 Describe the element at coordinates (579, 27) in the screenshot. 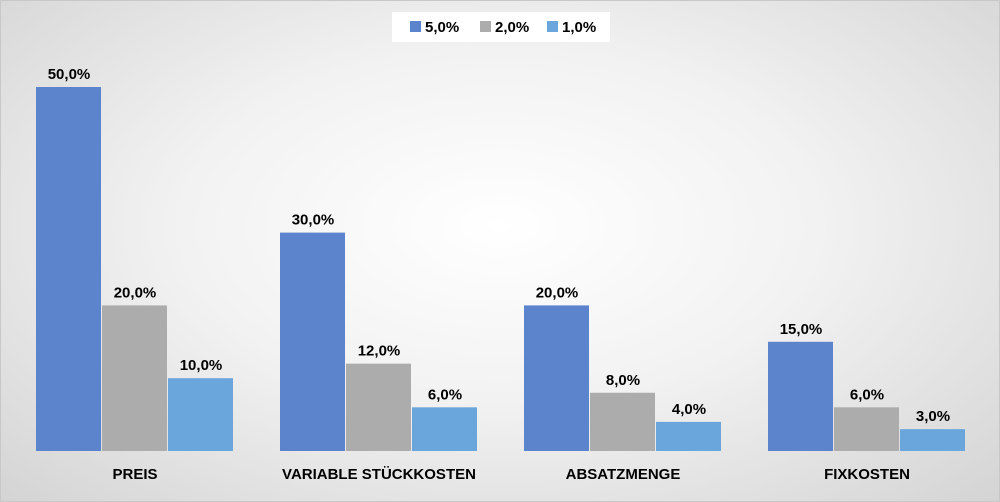

I see `legend-label-3: 1,0%` at that location.